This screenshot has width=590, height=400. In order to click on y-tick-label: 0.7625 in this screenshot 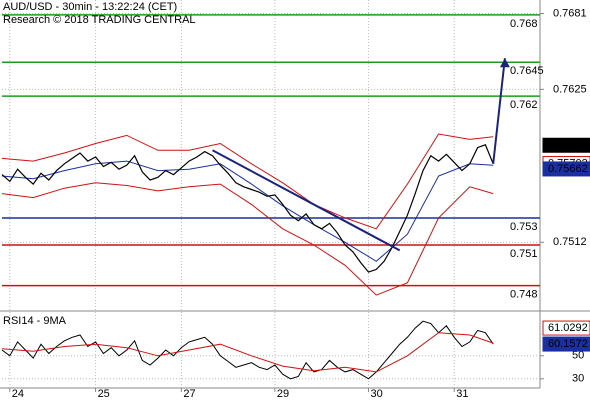, I will do `click(570, 89)`.